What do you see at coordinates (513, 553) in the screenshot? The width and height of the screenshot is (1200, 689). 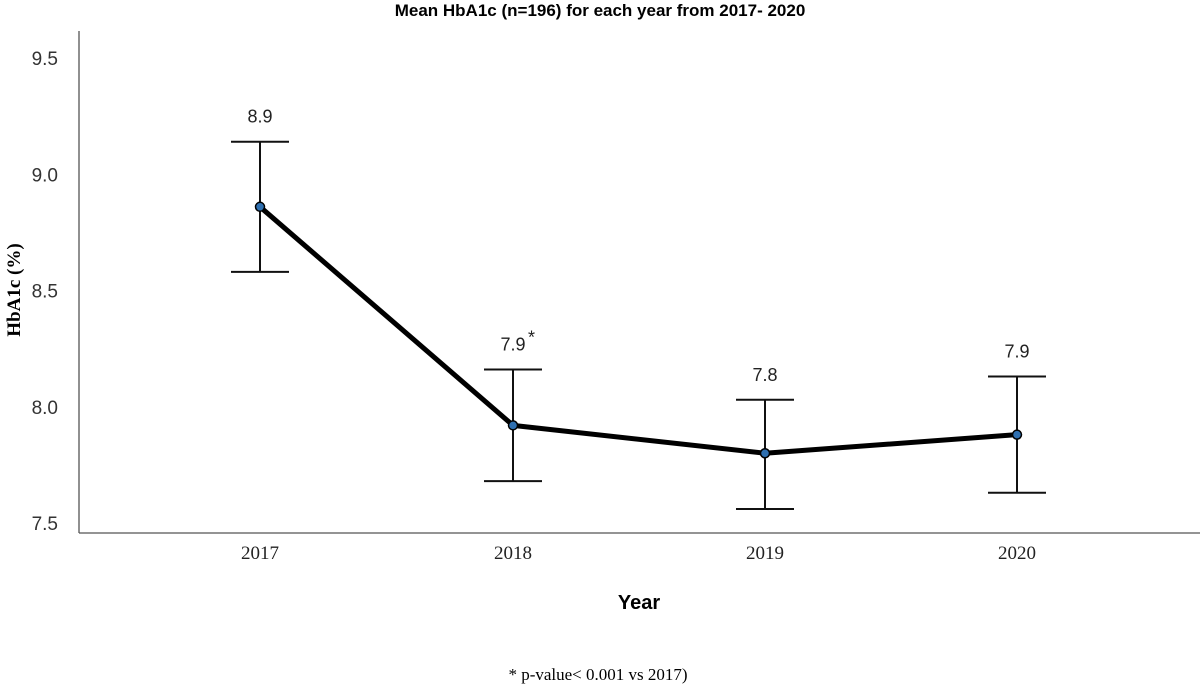 I see `x-tick-label: 2018` at bounding box center [513, 553].